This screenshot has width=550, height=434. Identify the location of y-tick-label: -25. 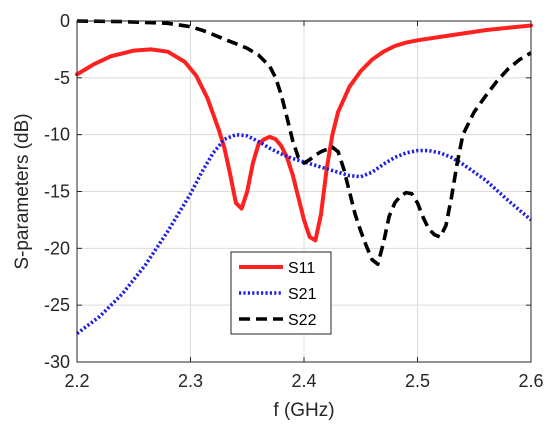
(57, 305).